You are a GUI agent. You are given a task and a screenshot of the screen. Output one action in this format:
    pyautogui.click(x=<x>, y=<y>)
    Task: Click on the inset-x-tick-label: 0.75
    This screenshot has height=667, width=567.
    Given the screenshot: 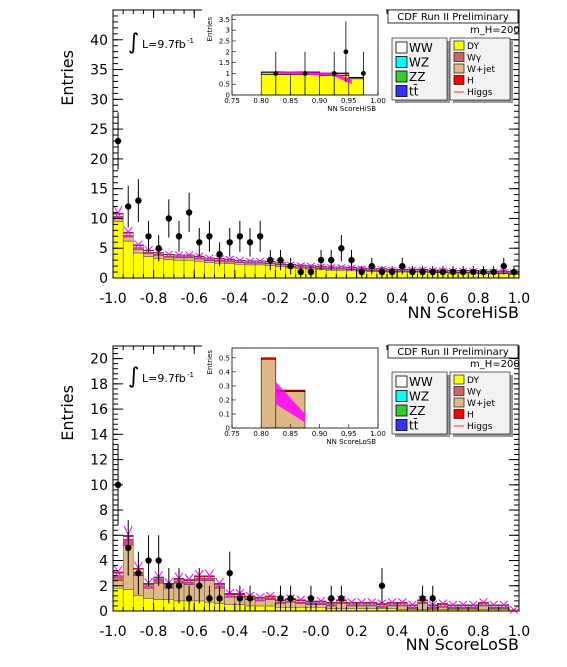 What is the action you would take?
    pyautogui.click(x=232, y=434)
    